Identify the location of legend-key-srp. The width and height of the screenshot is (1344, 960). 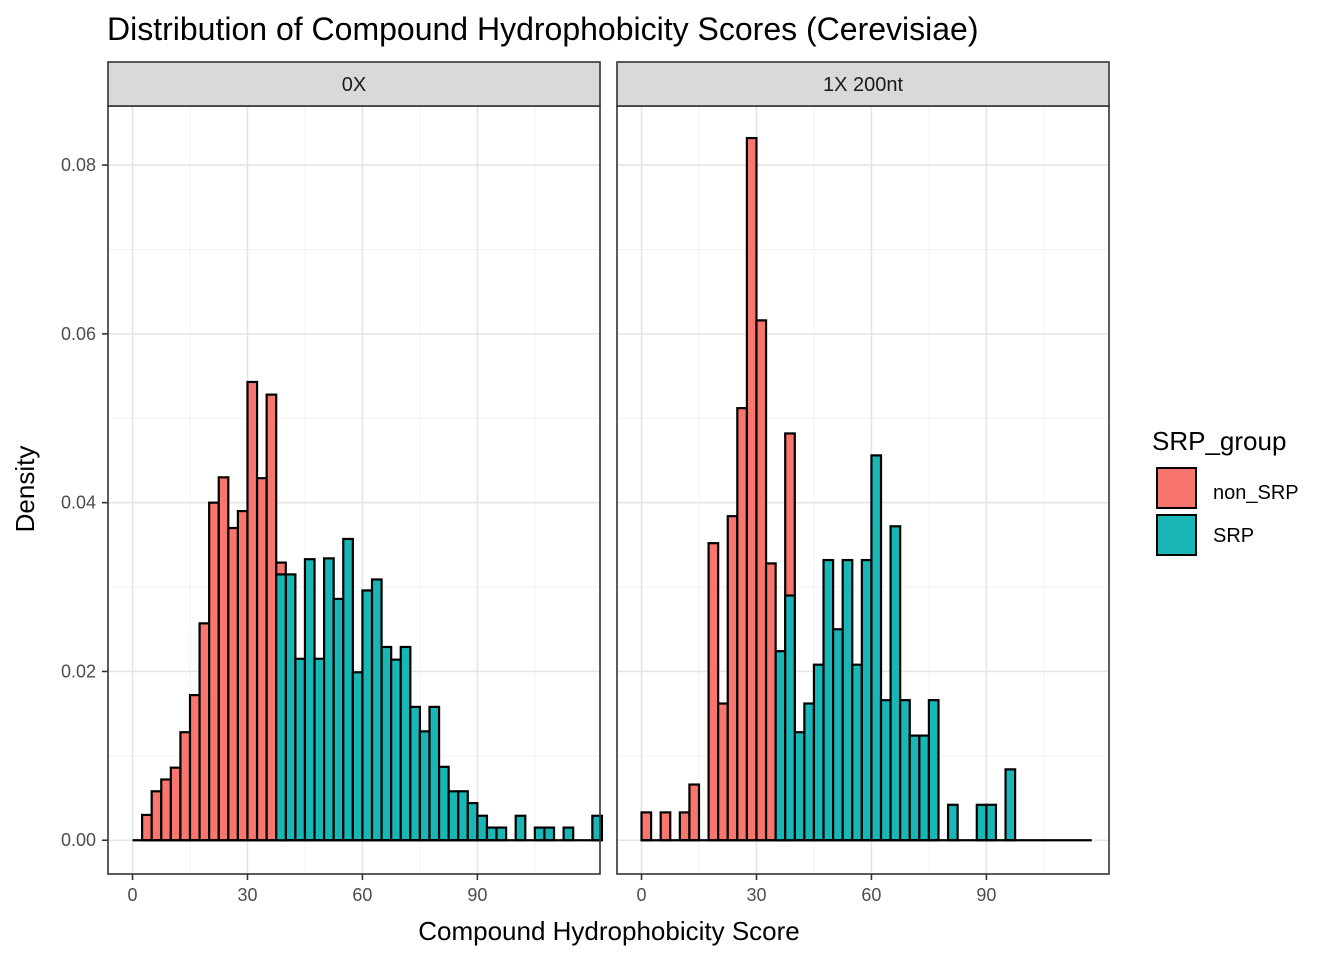
(1176, 535).